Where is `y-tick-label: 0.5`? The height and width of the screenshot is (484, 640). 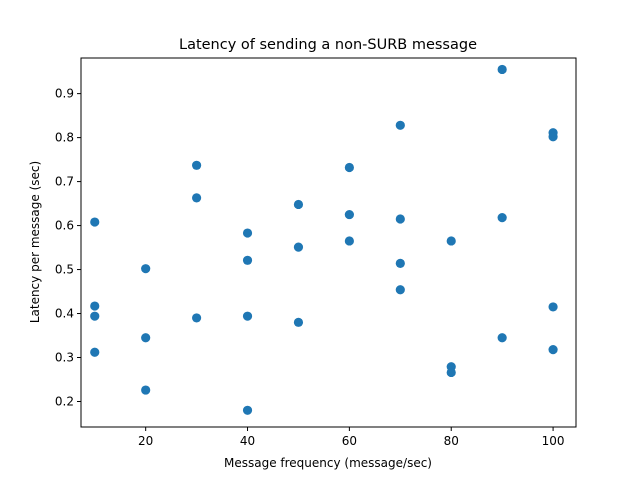
y-tick-label: 0.5 is located at coordinates (64, 270).